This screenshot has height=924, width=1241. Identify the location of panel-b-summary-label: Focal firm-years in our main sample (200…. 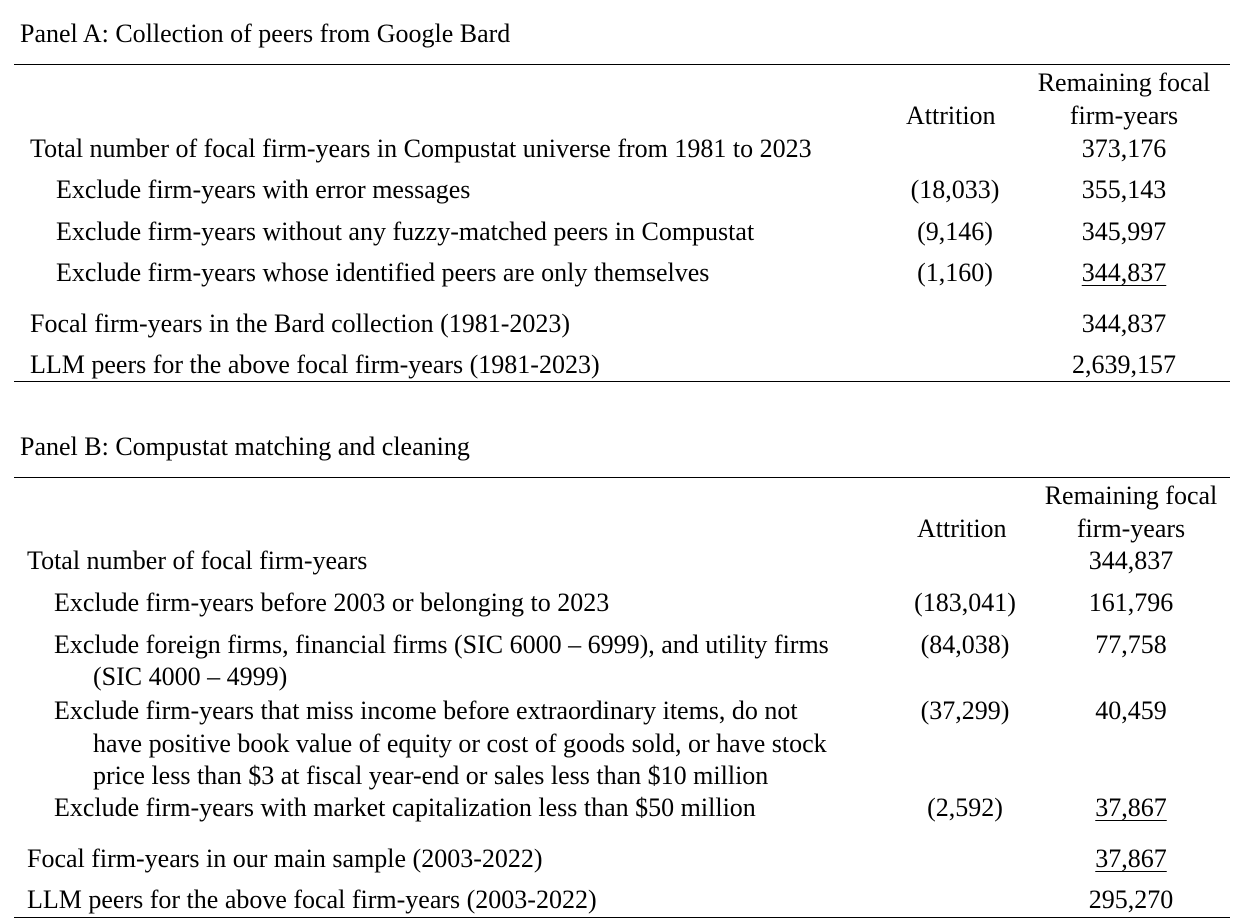
(285, 858).